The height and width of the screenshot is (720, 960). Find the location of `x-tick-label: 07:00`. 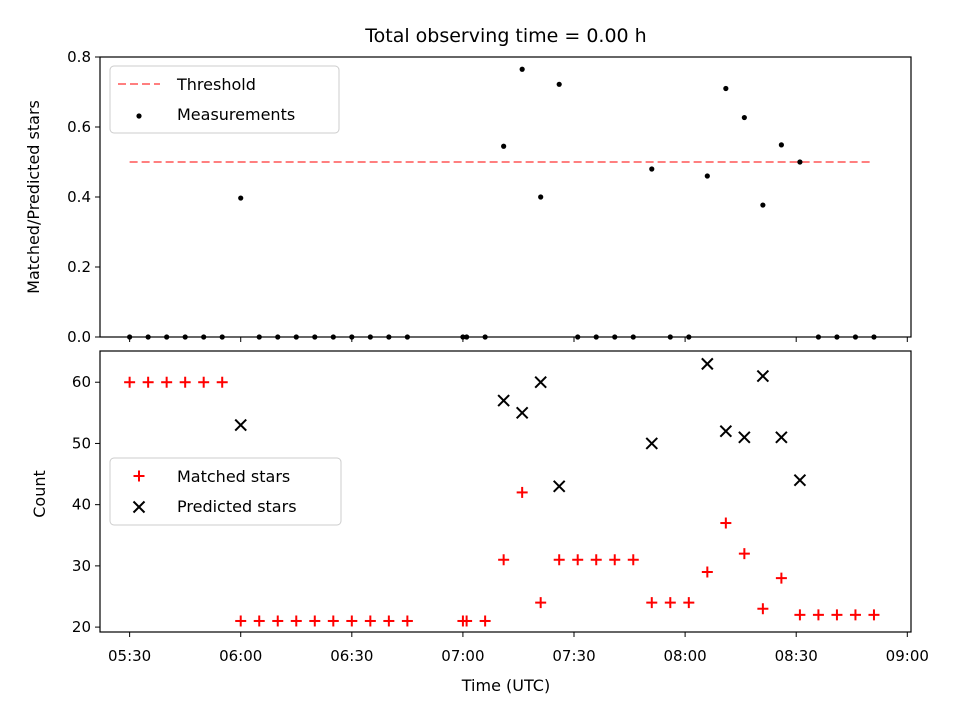

x-tick-label: 07:00 is located at coordinates (462, 656).